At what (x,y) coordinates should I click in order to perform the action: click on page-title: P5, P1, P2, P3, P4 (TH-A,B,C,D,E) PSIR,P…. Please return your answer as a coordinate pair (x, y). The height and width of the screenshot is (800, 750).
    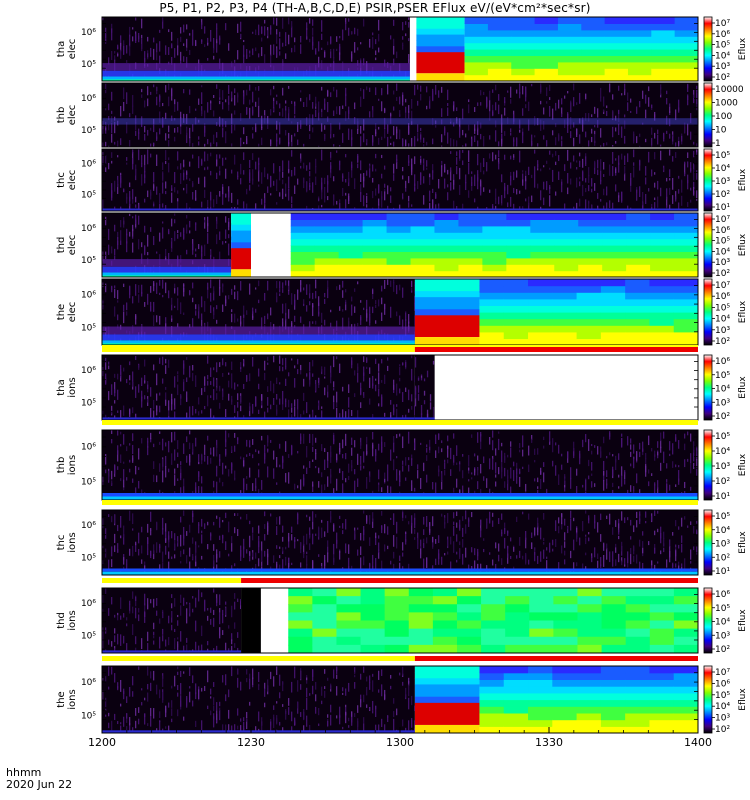
    Looking at the image, I should click on (375, 8).